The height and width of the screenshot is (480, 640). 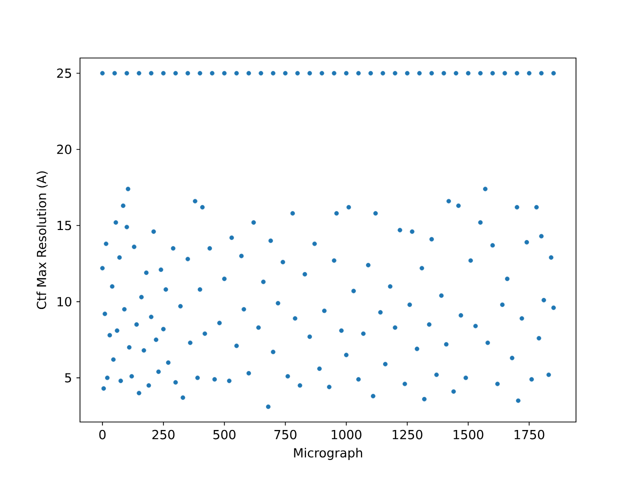 I want to click on x-tick-label: 250, so click(x=163, y=435).